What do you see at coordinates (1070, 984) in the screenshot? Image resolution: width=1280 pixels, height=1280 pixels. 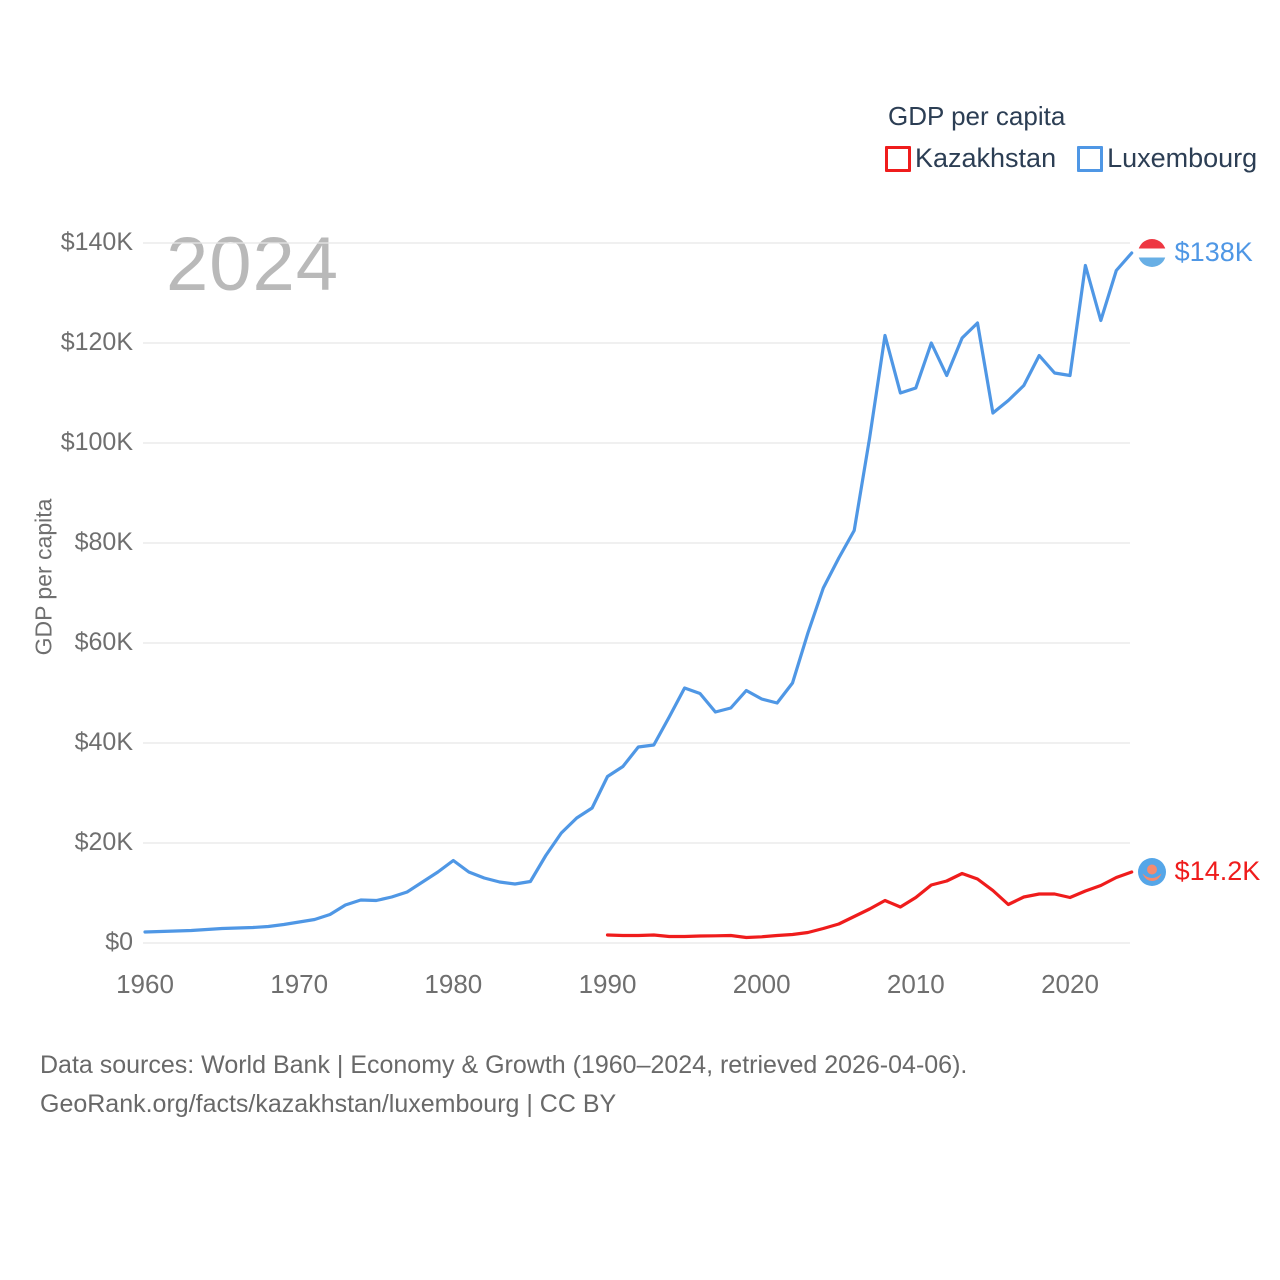 I see `x-tick-2020: 2020` at bounding box center [1070, 984].